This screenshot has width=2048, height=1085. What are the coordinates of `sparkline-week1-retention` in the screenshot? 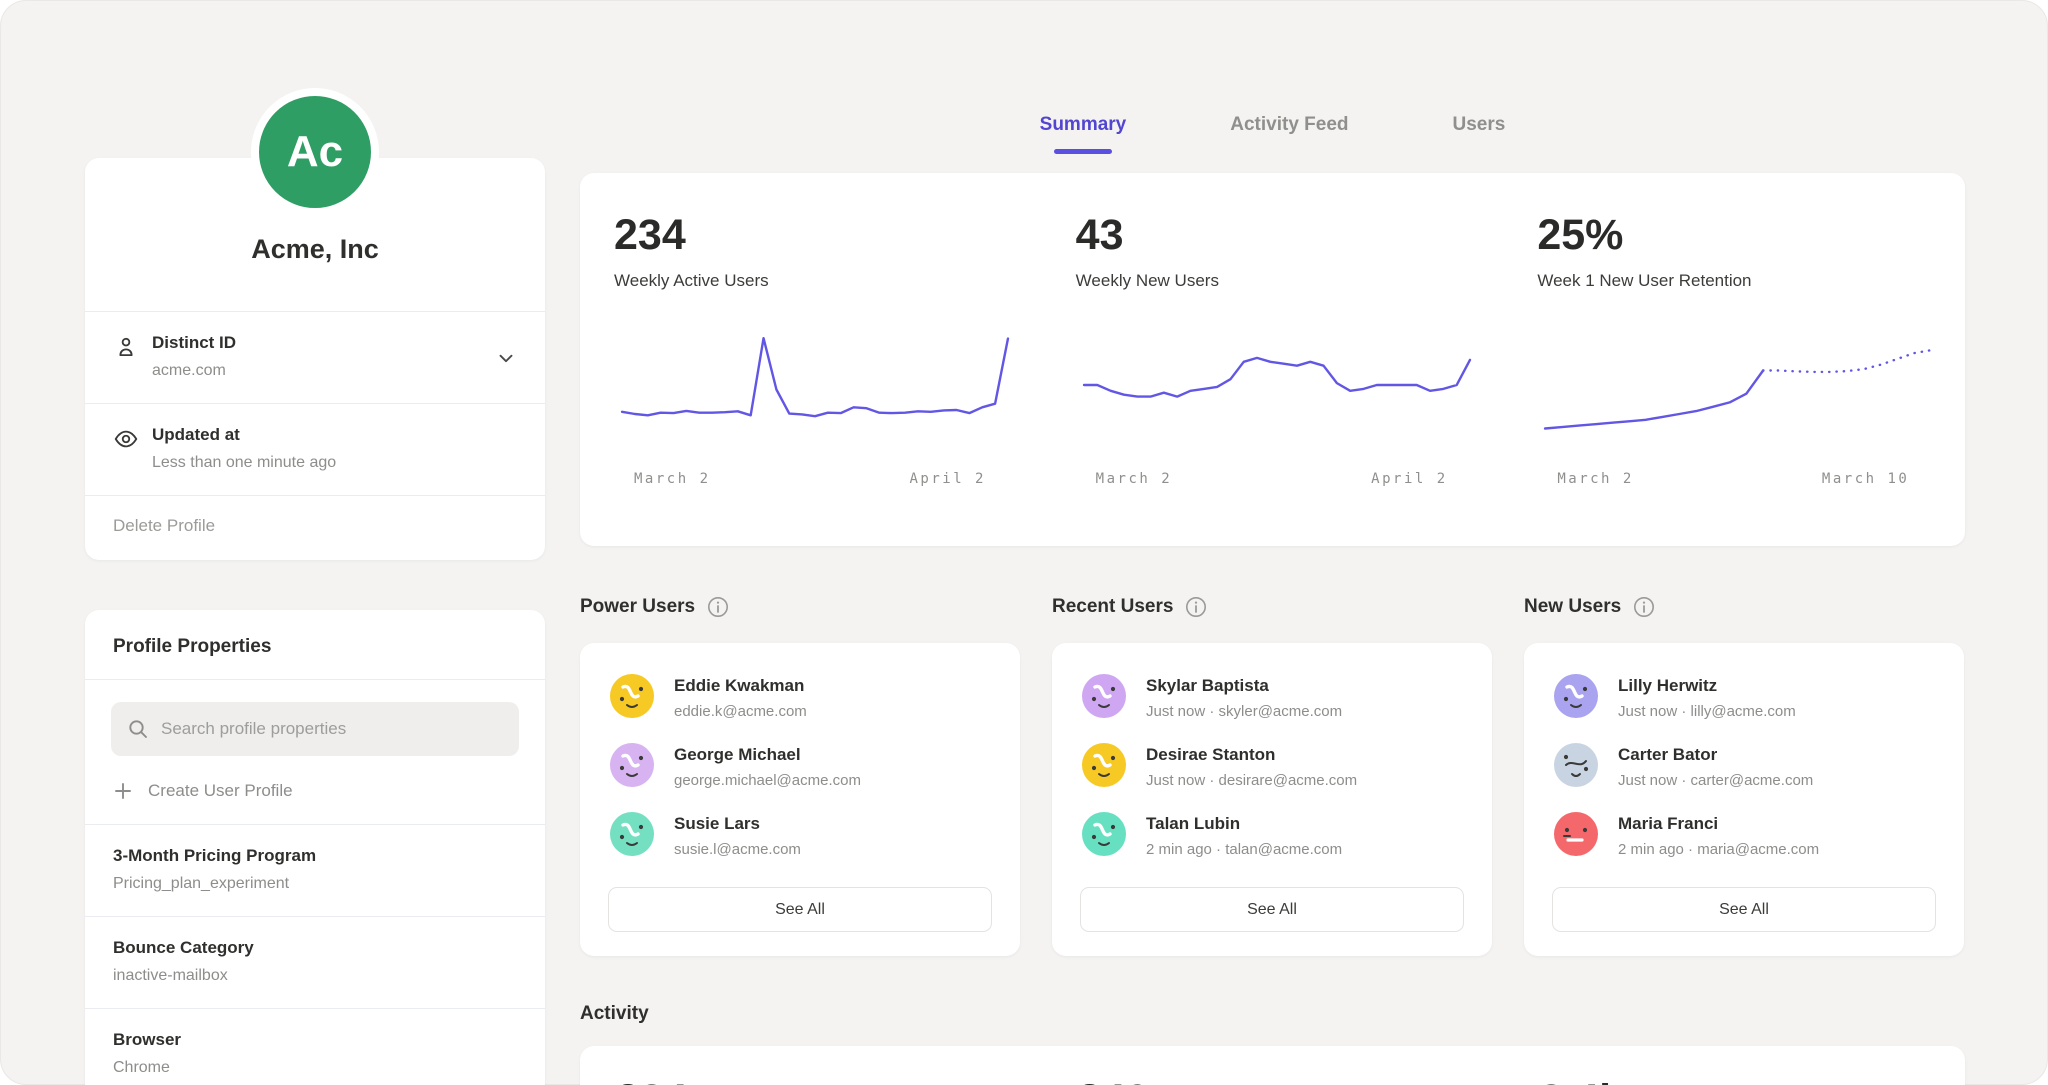 It's located at (1738, 389).